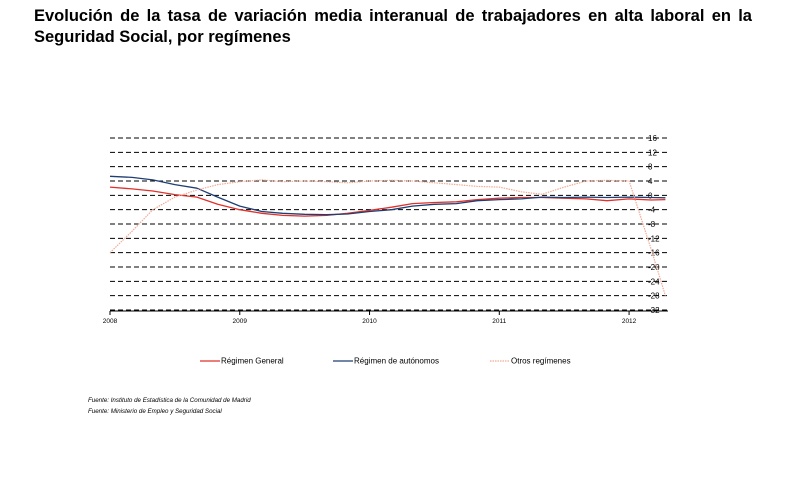  What do you see at coordinates (654, 238) in the screenshot?
I see `y-tick-label: -12` at bounding box center [654, 238].